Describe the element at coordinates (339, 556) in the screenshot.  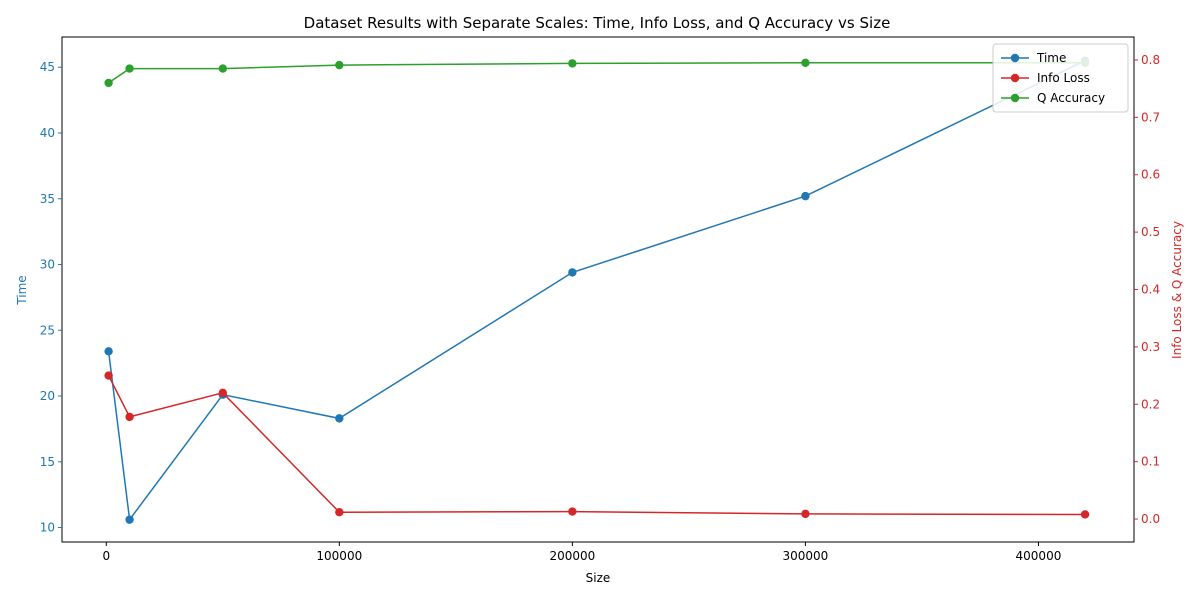
I see `x-tick-label: 100000` at that location.